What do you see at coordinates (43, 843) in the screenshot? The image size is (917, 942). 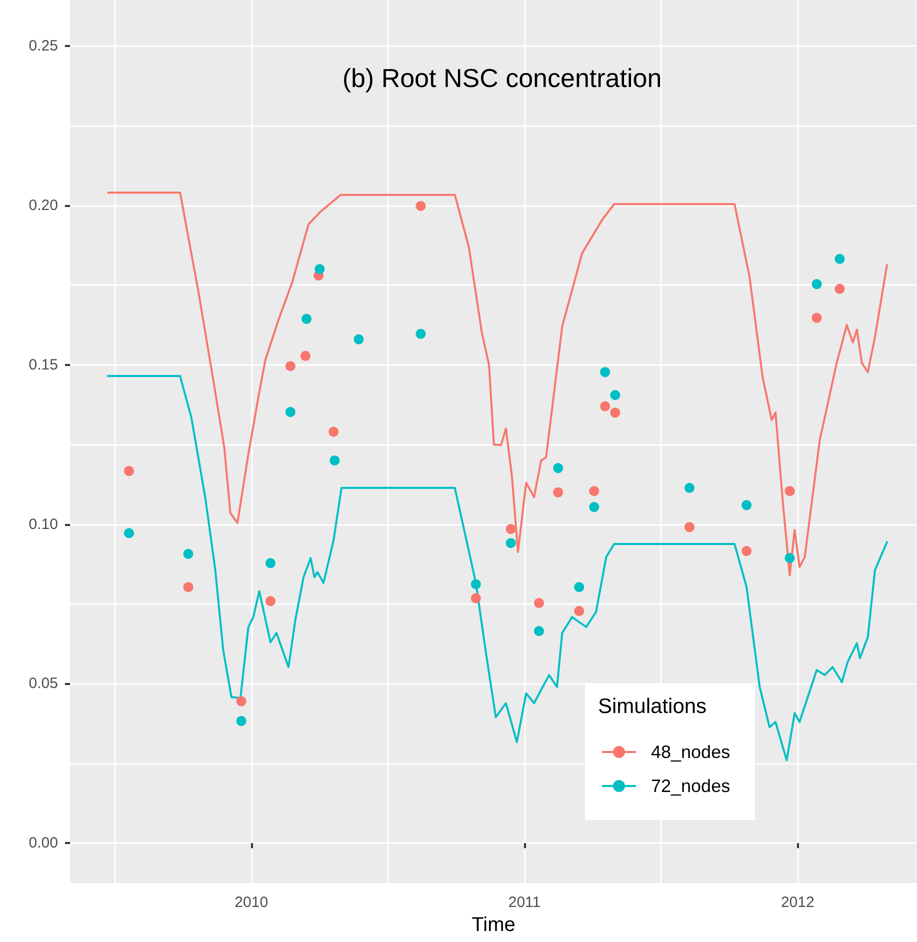 I see `y-tick-label: 0.00` at bounding box center [43, 843].